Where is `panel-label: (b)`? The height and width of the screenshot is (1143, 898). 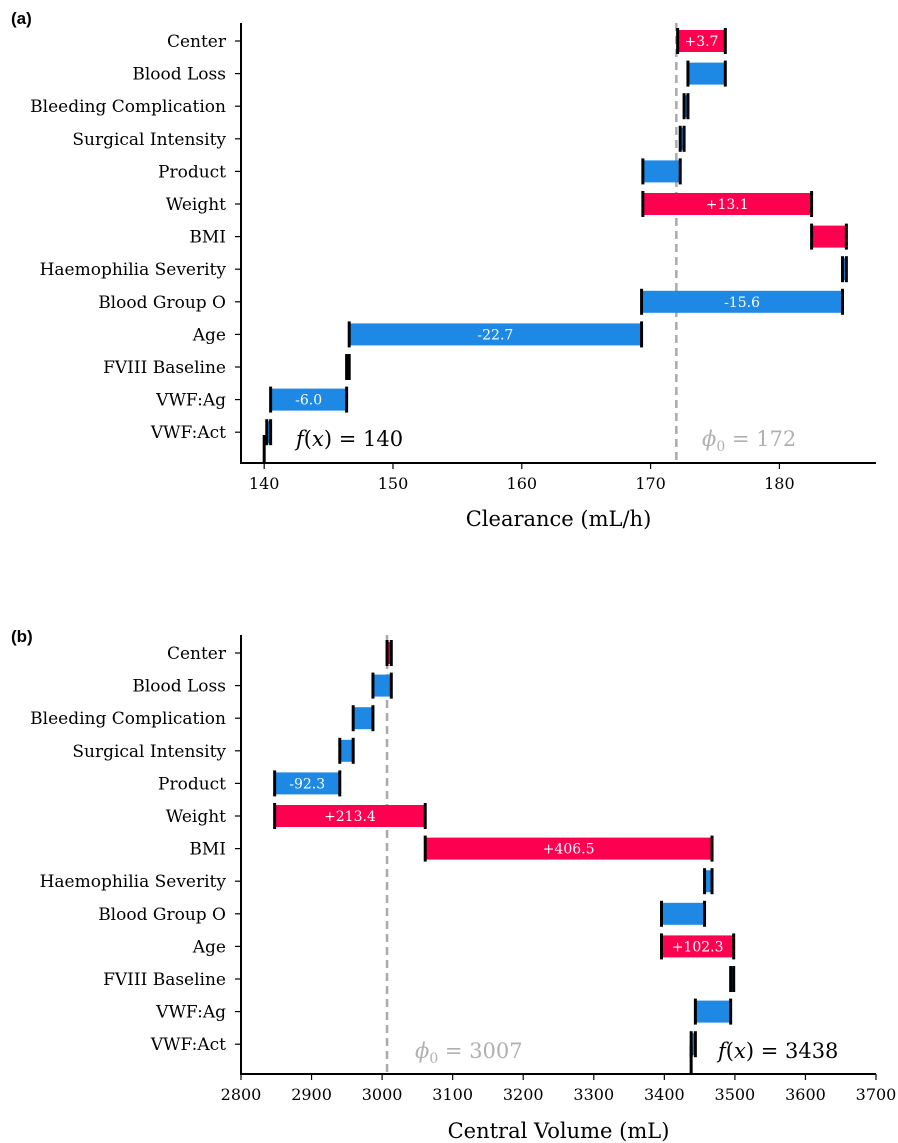
panel-label: (b) is located at coordinates (22, 636).